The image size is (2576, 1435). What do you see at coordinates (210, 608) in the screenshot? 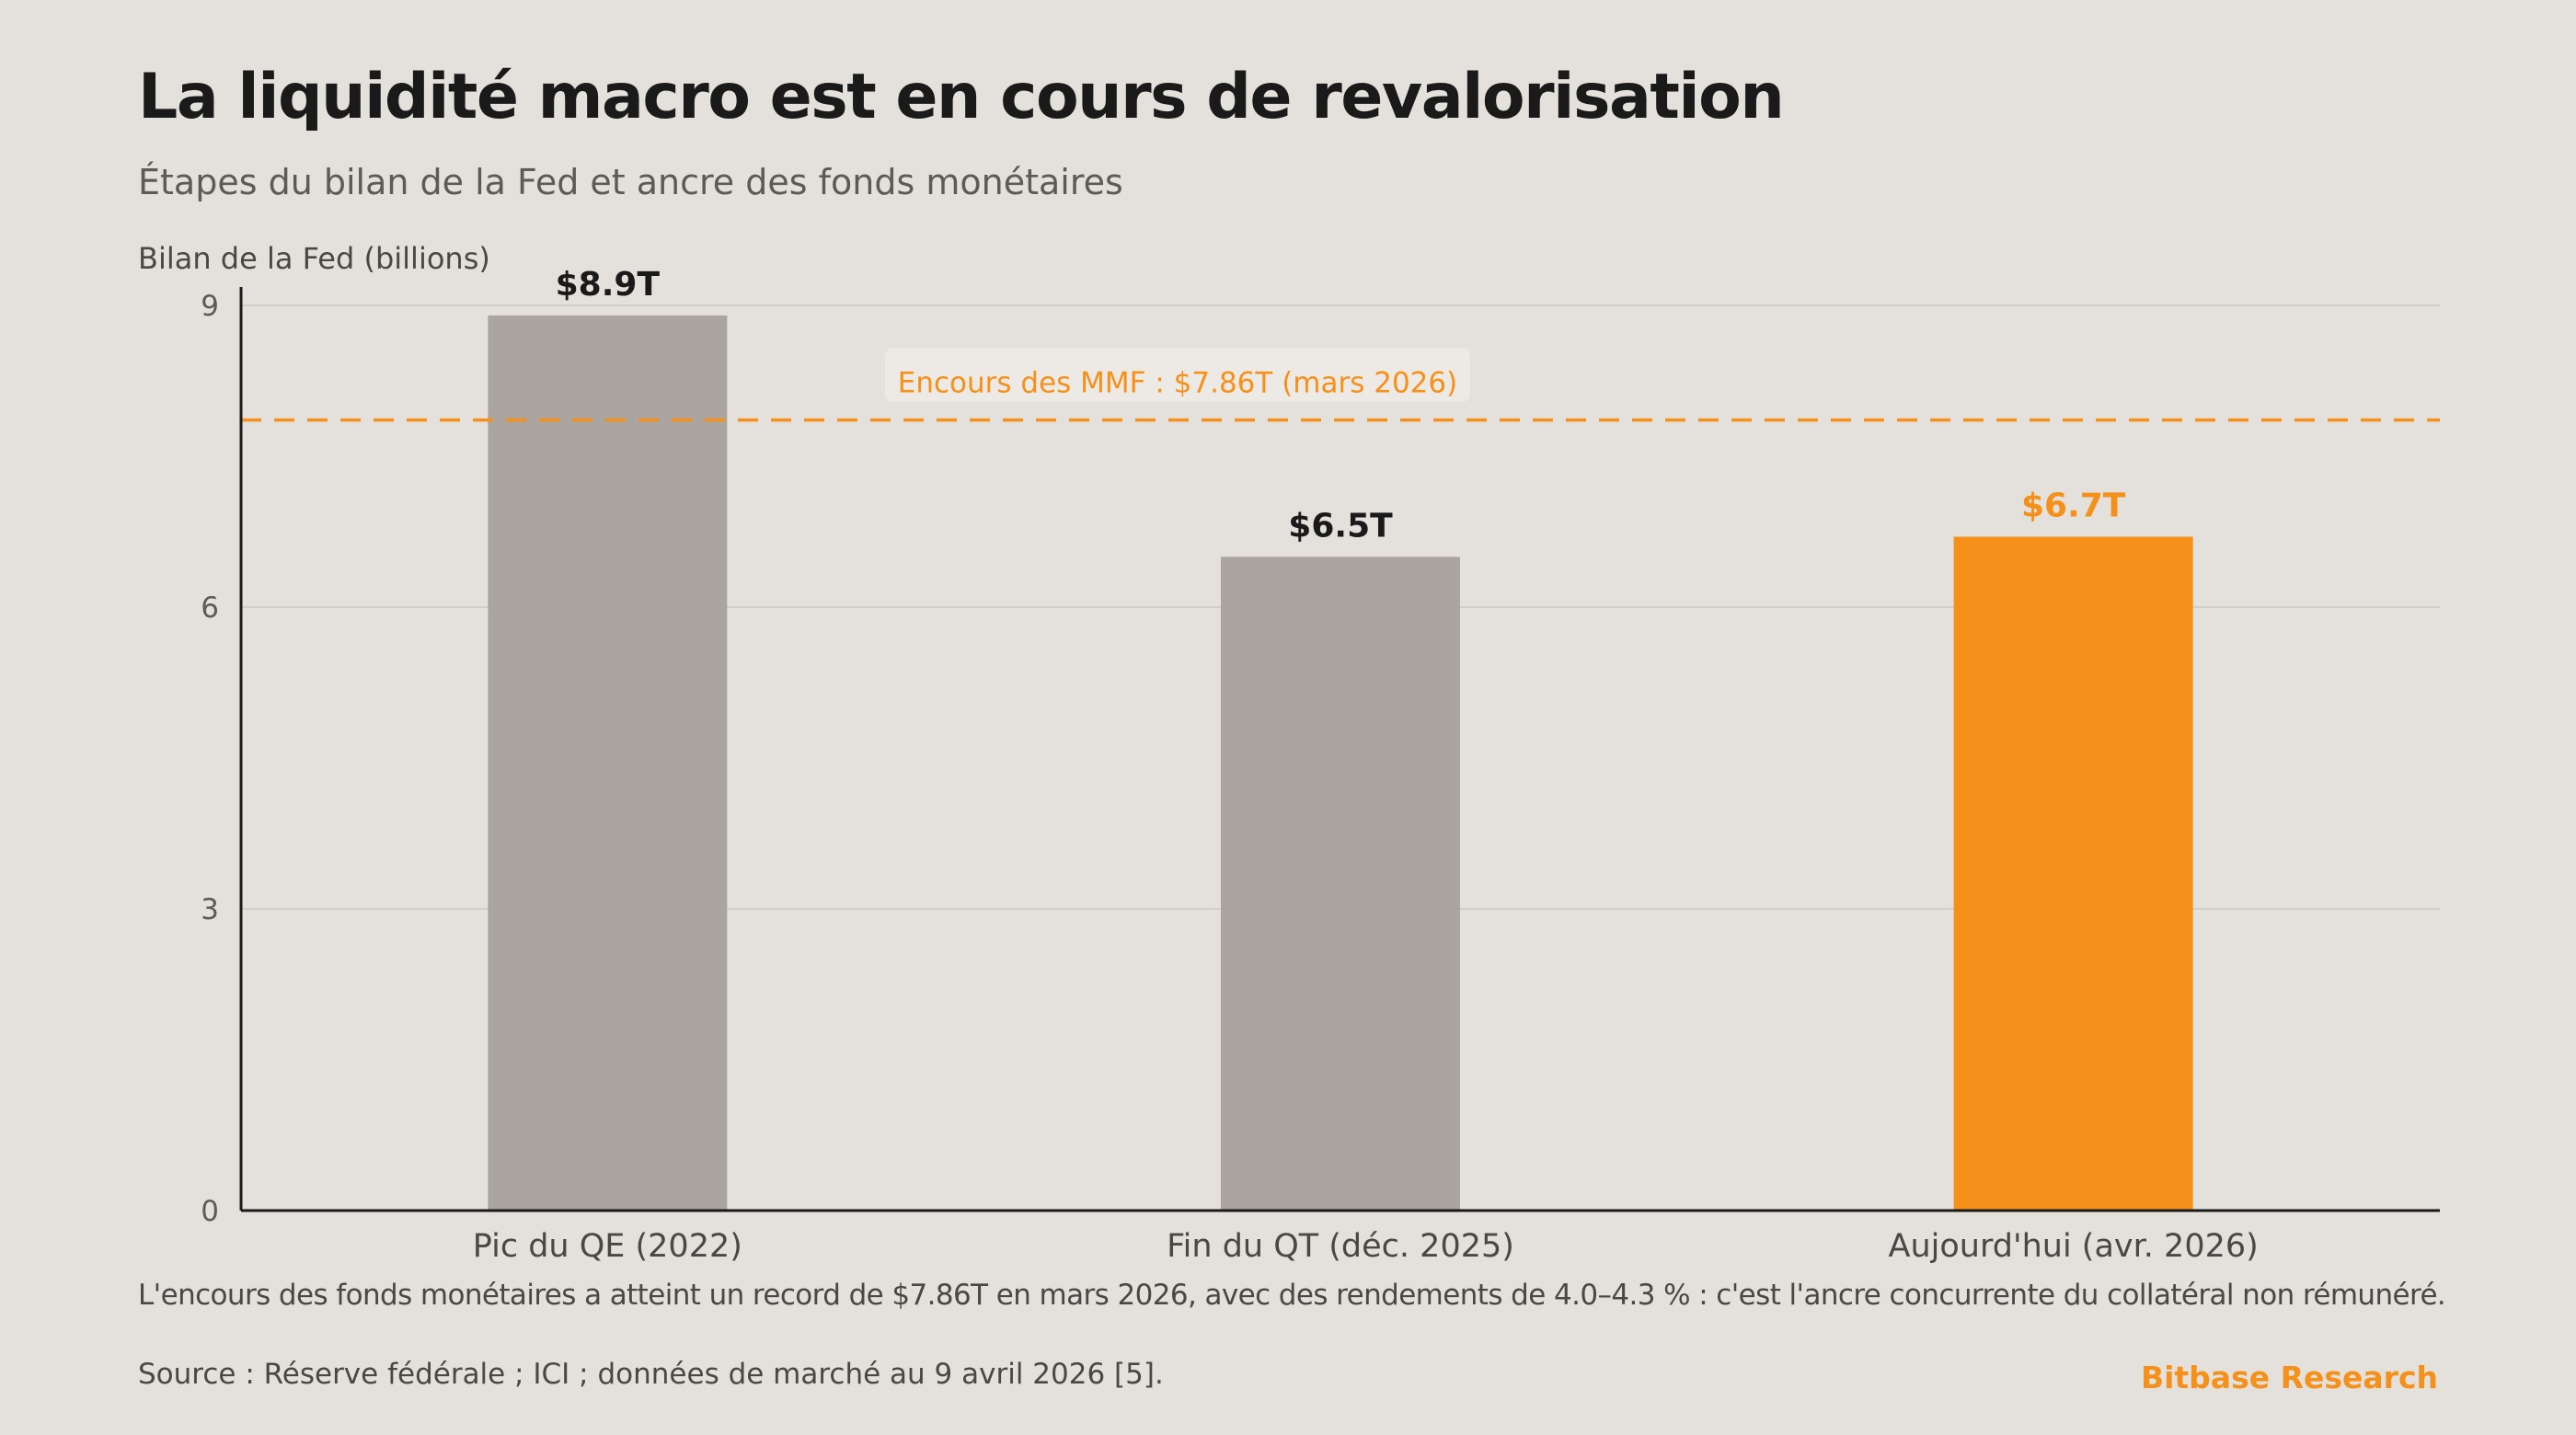
I see `y-tick-label: 6` at bounding box center [210, 608].